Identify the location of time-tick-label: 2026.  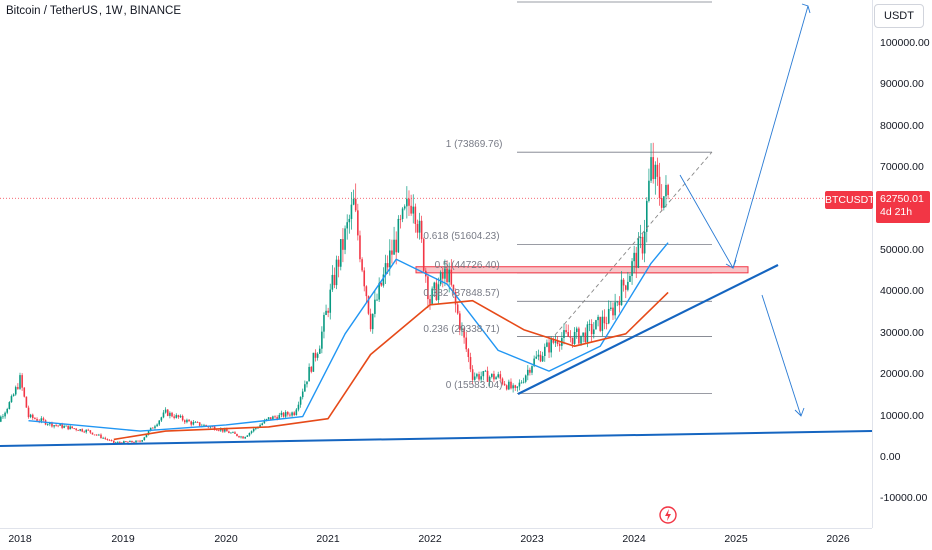
(838, 539).